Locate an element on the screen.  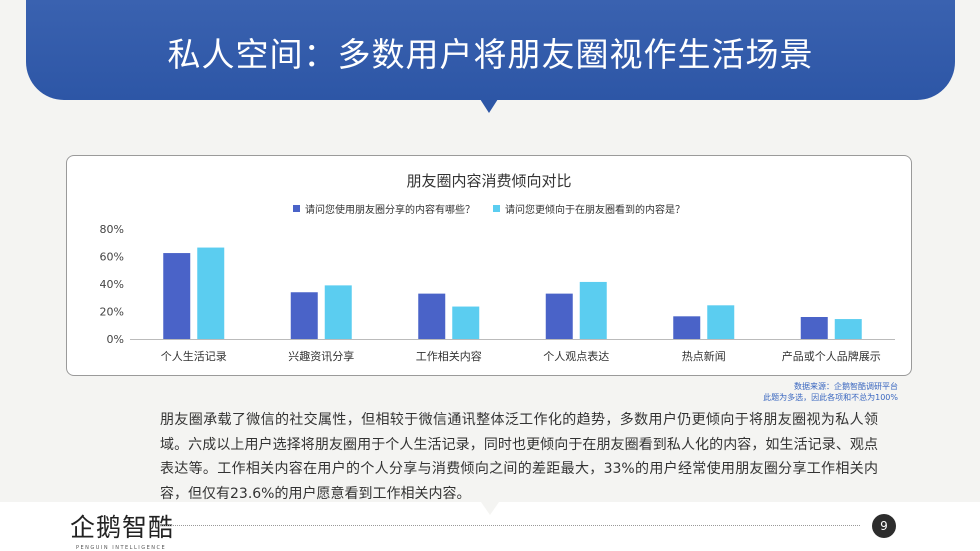
legend-item-share: 请问您使用朋友圈分享的内容有哪些？ is located at coordinates (384, 208).